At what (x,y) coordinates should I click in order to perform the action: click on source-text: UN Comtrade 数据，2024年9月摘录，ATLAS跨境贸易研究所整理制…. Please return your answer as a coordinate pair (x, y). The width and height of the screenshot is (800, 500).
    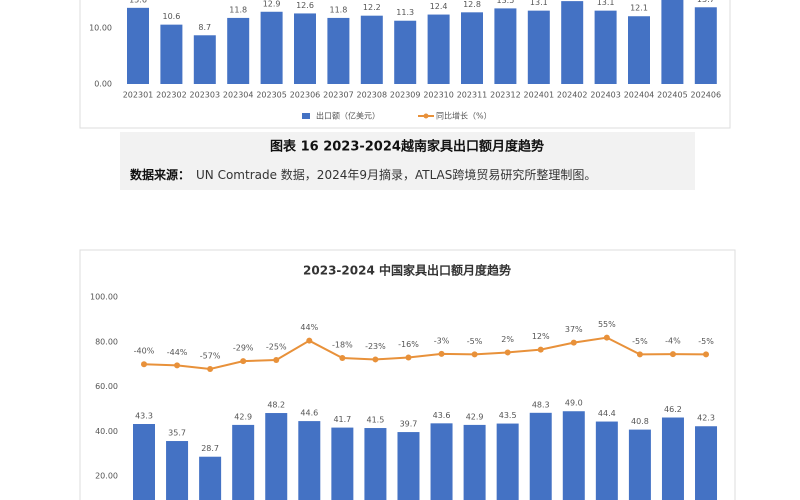
    Looking at the image, I should click on (396, 174).